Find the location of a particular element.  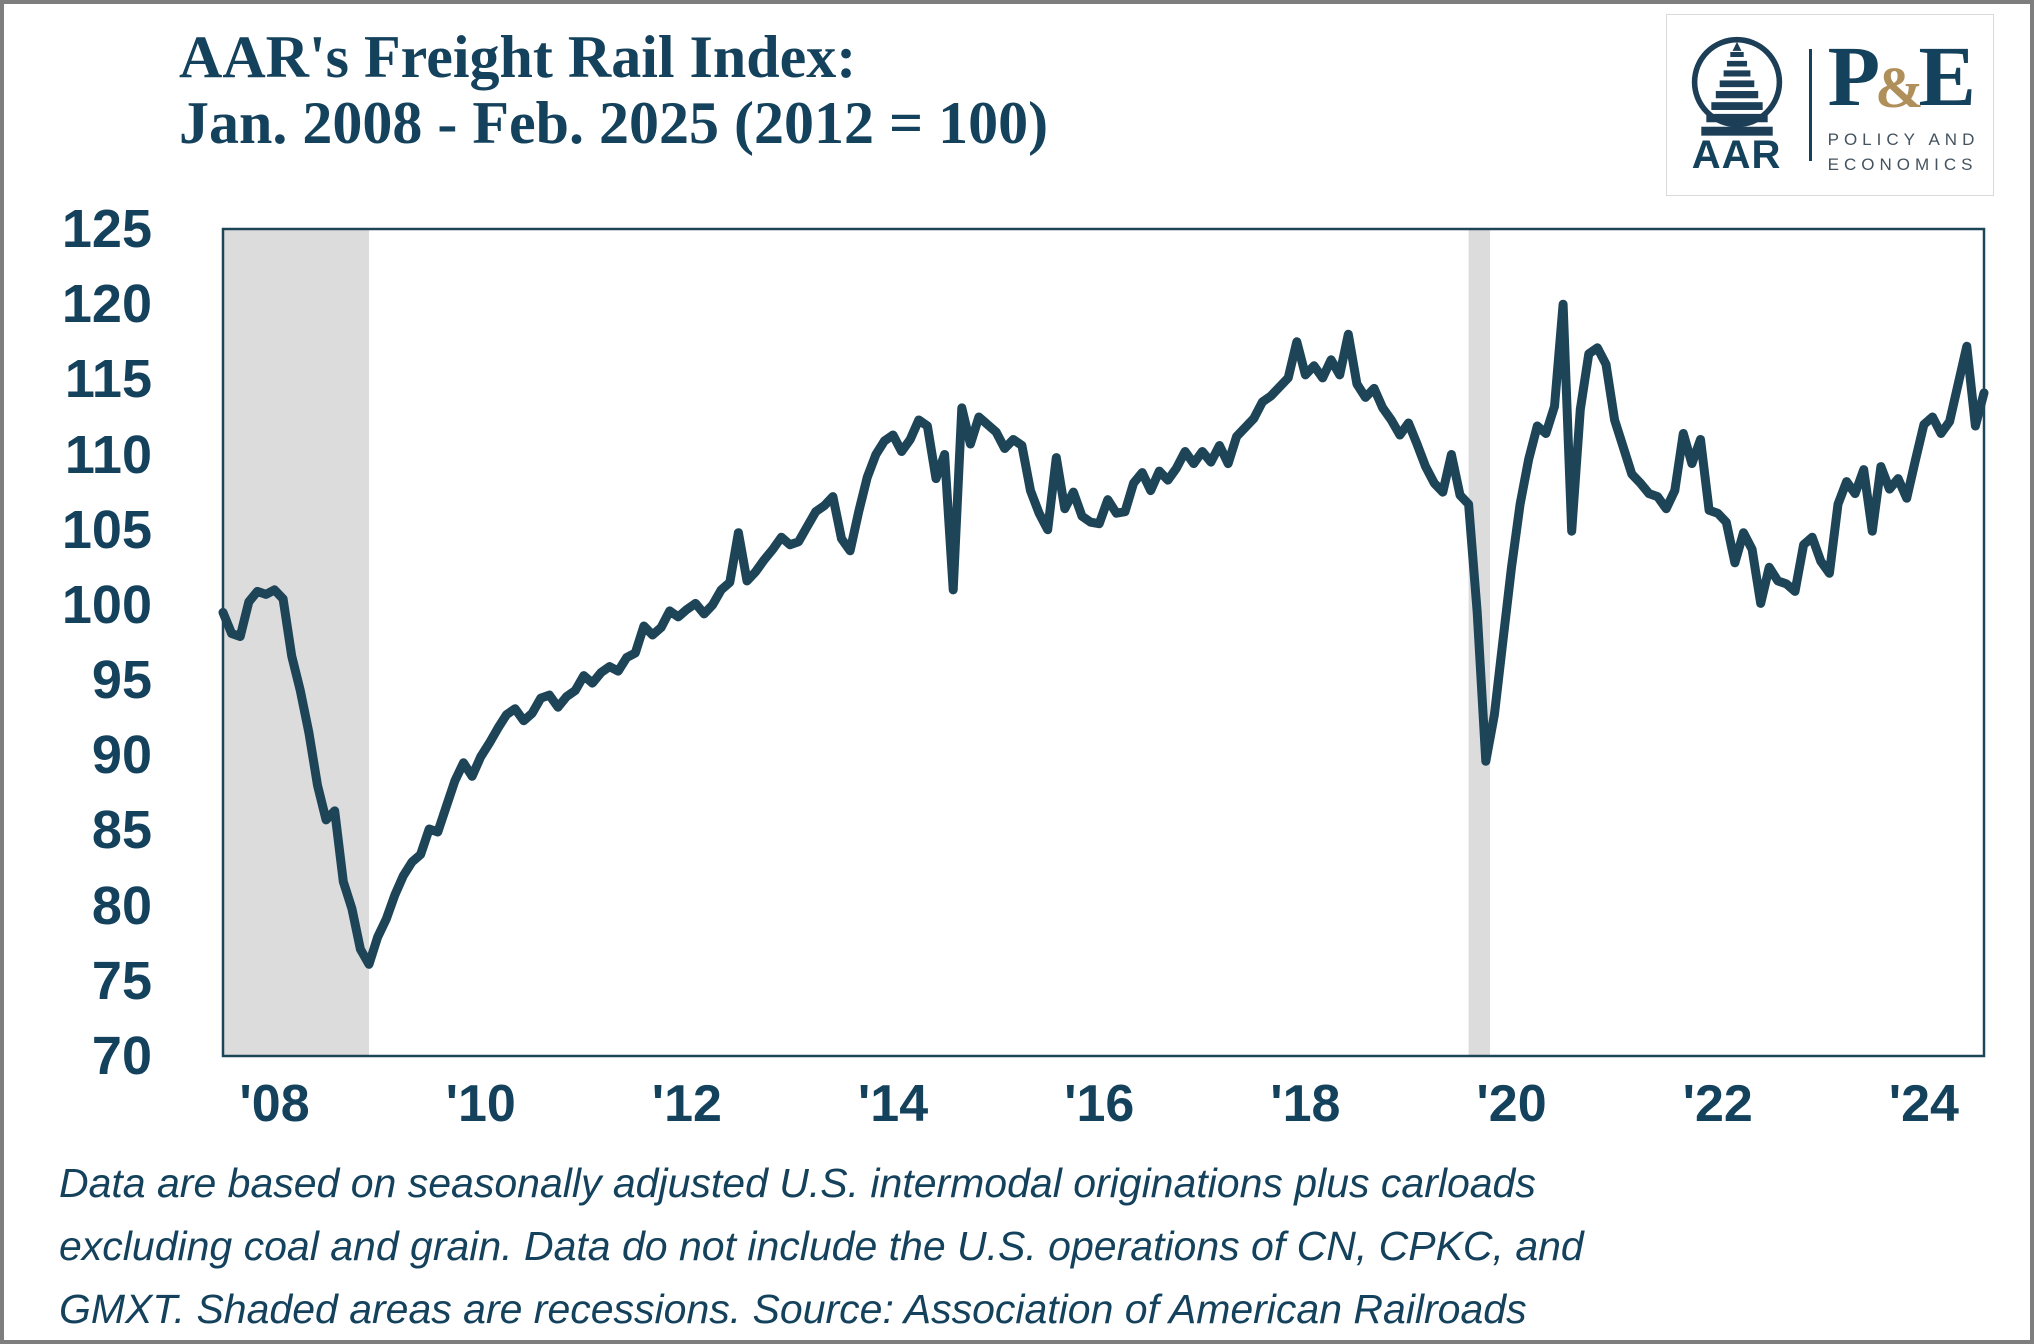

y-axis-tick-label: 75 is located at coordinates (121, 980).